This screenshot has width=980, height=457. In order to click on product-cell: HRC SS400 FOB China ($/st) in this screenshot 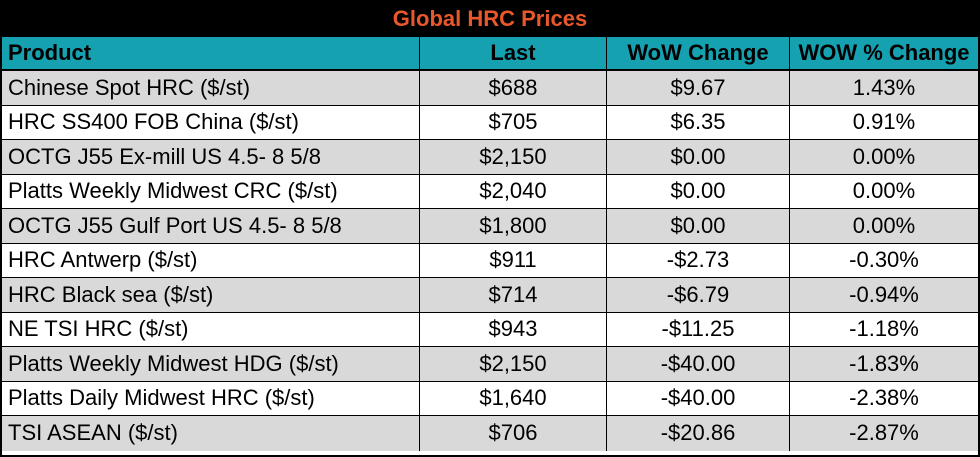, I will do `click(211, 122)`.